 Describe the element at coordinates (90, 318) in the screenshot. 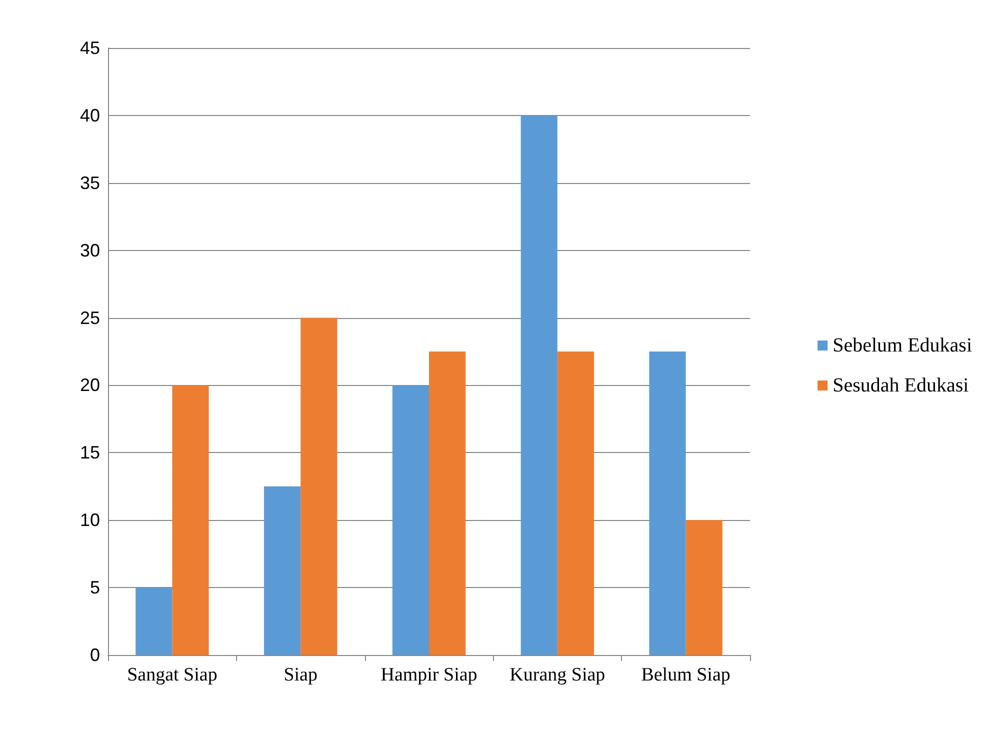

I see `y-tick-label: 25` at that location.